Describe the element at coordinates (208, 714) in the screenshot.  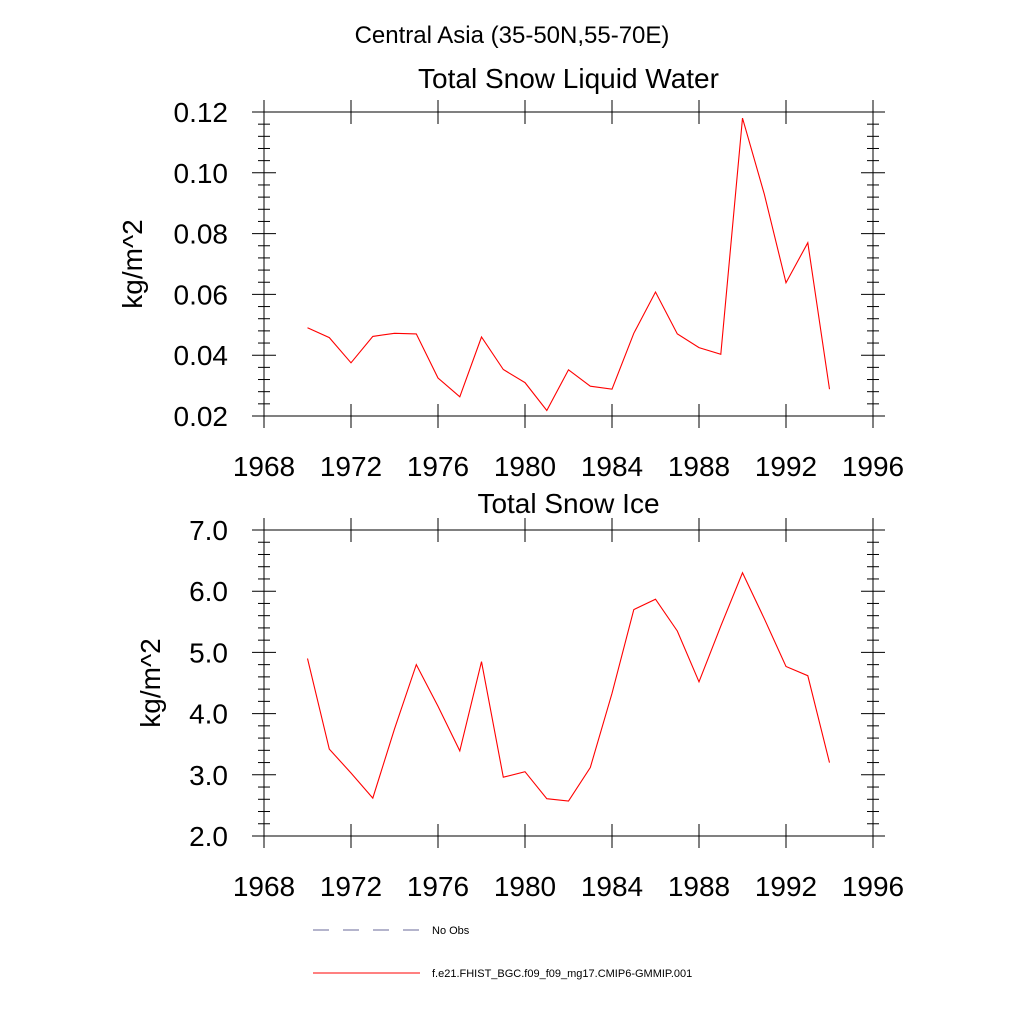
I see `y-tick-label: 4.0` at that location.